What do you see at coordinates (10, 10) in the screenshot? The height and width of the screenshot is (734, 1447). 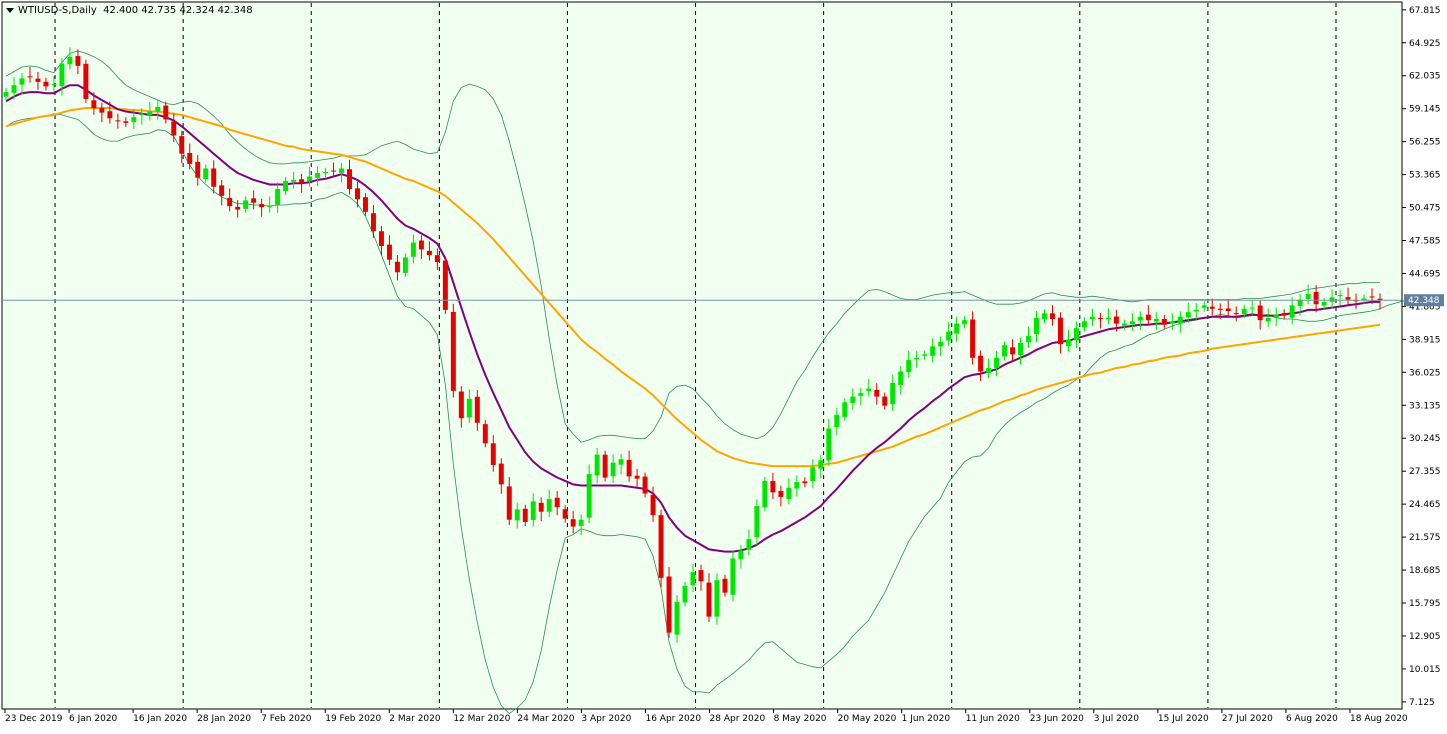 I see `chevron-down-icon` at bounding box center [10, 10].